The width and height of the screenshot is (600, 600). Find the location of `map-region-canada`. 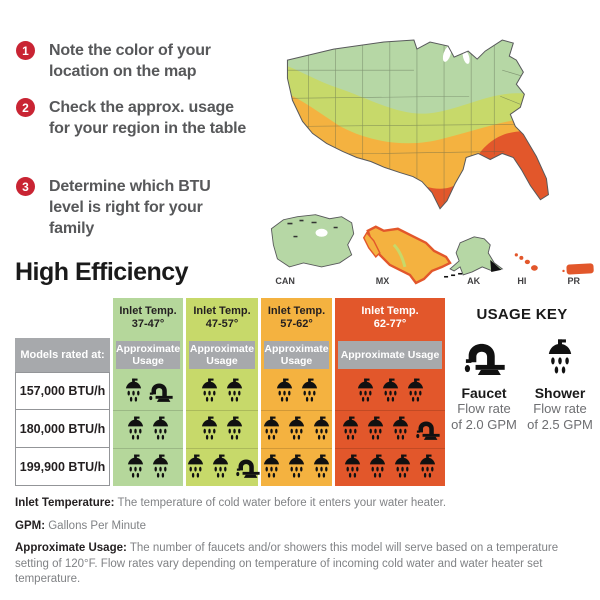

map-region-canada is located at coordinates (312, 241).